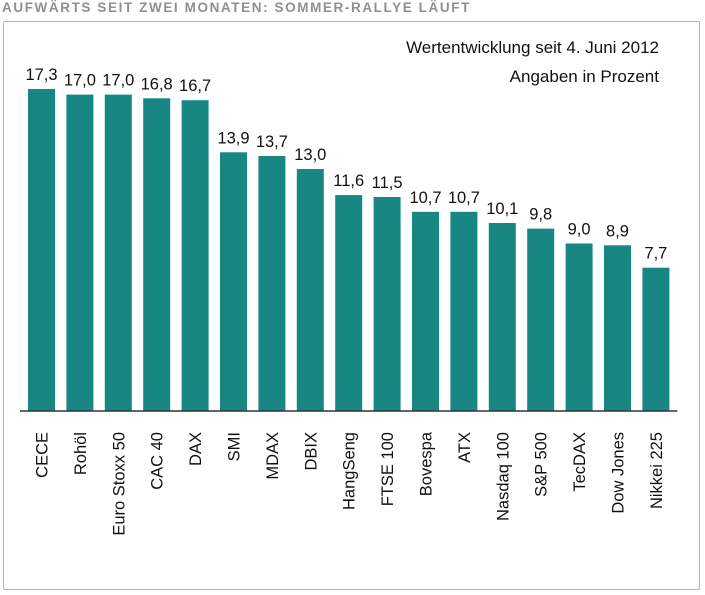 This screenshot has height=595, width=705. I want to click on value-label: 16,7, so click(195, 86).